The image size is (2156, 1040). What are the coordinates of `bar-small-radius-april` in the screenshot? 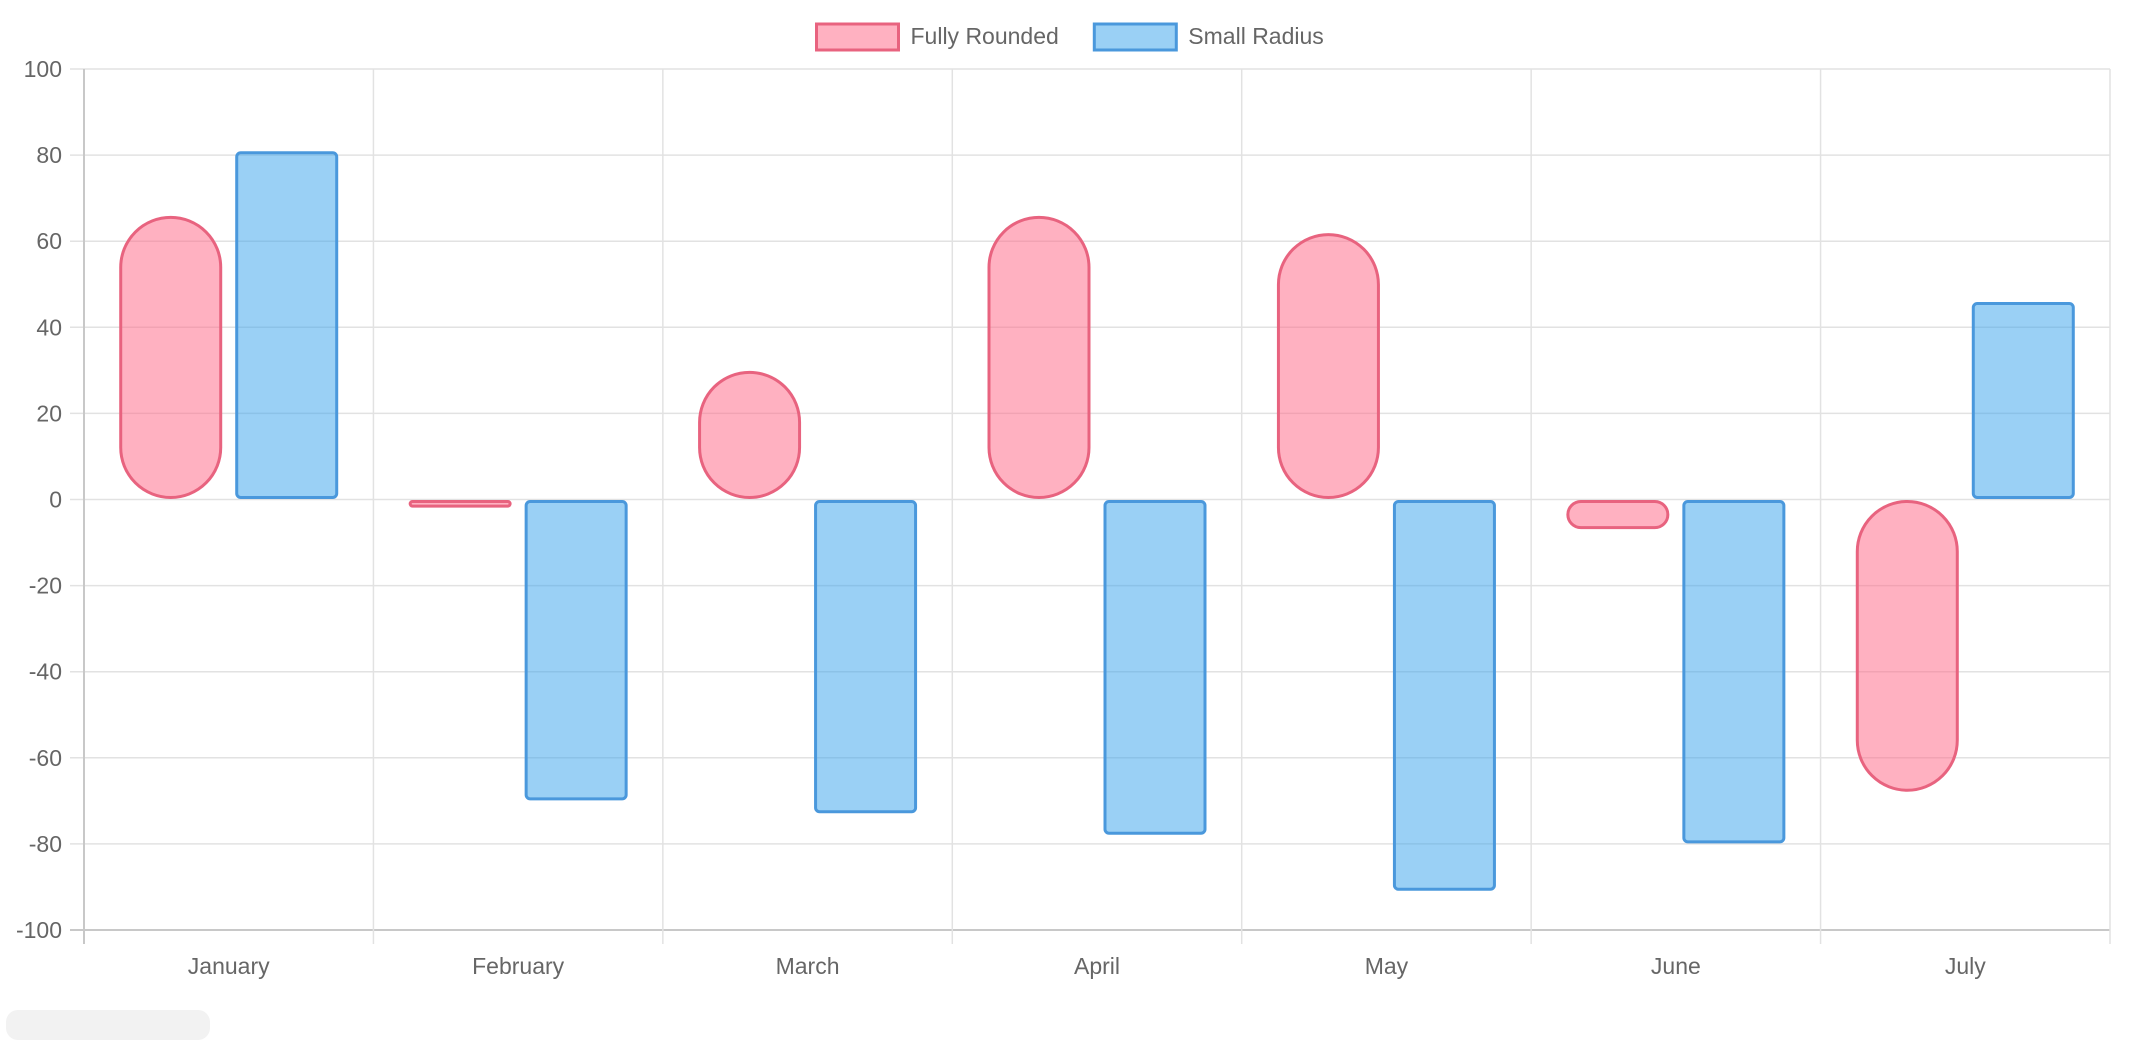 It's located at (1155, 667).